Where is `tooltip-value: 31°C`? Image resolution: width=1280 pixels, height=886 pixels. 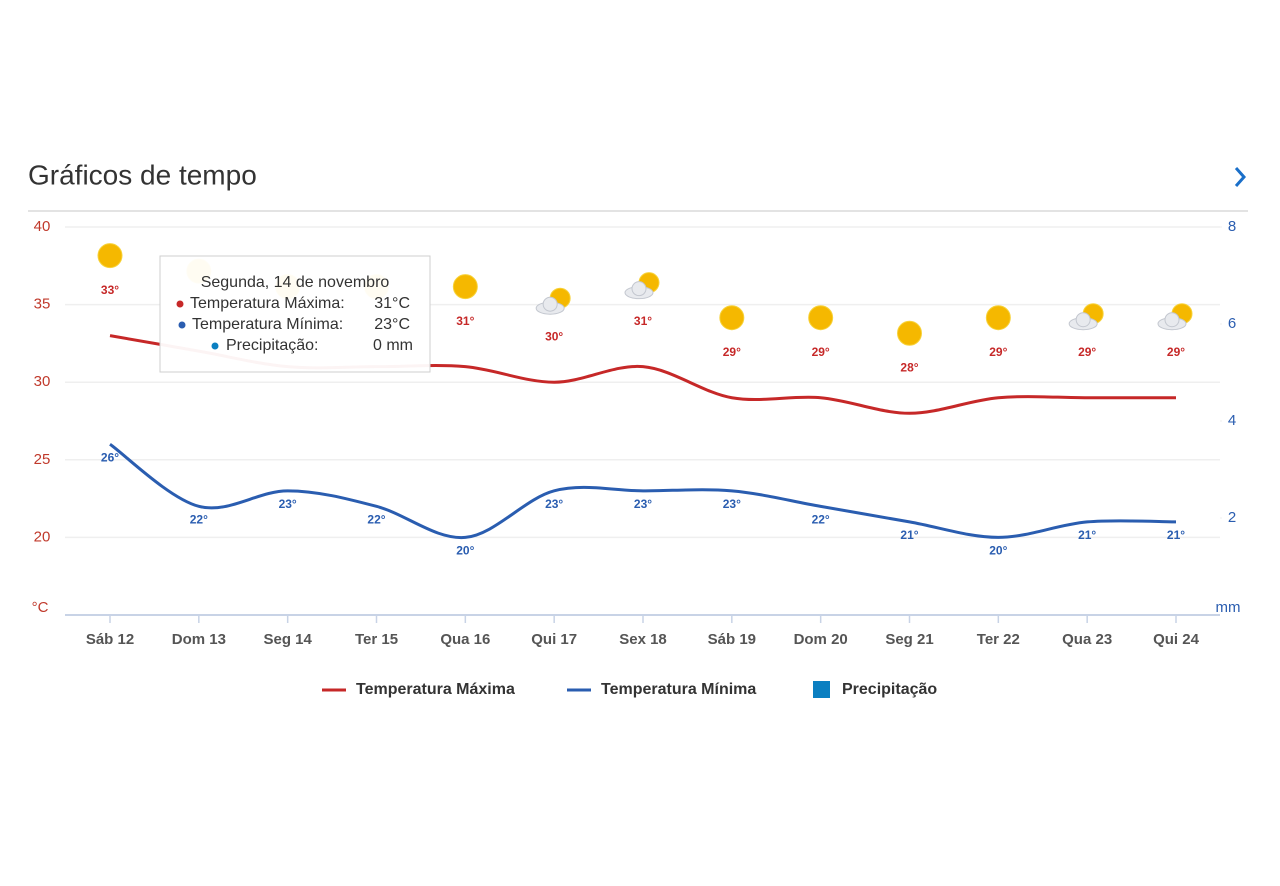
tooltip-value: 31°C is located at coordinates (392, 303).